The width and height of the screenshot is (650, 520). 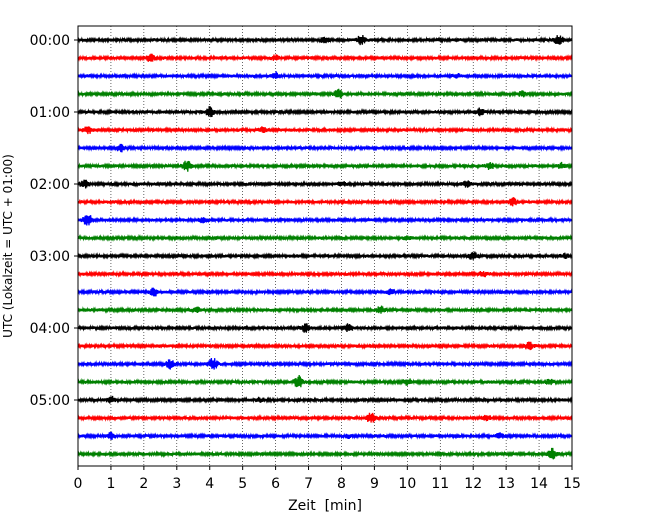 What do you see at coordinates (50, 113) in the screenshot?
I see `y-tick-label: 01:00` at bounding box center [50, 113].